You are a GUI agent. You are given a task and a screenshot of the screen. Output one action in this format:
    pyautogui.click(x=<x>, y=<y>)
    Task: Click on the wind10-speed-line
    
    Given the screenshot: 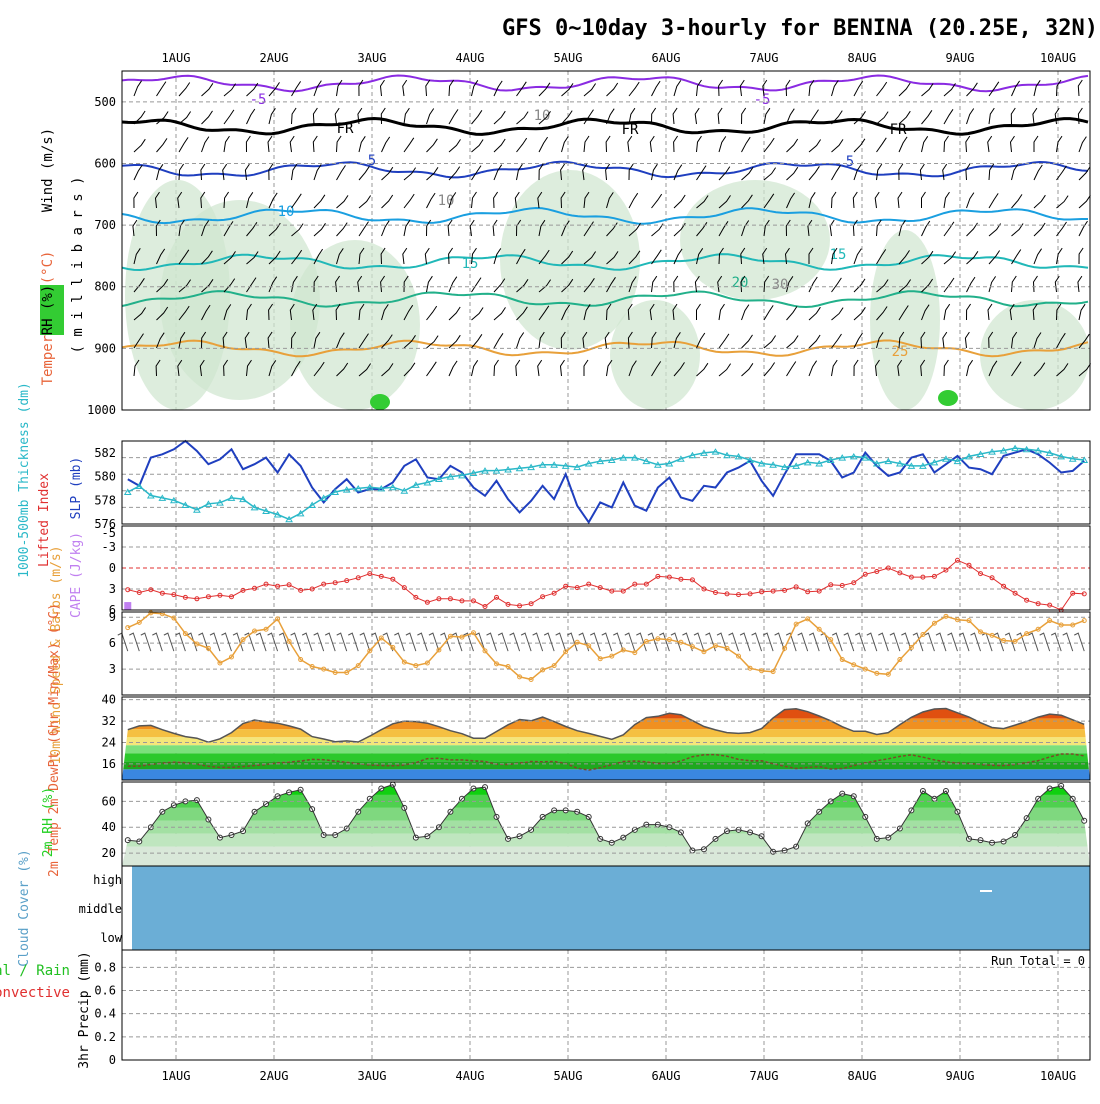 What is the action you would take?
    pyautogui.click(x=606, y=646)
    